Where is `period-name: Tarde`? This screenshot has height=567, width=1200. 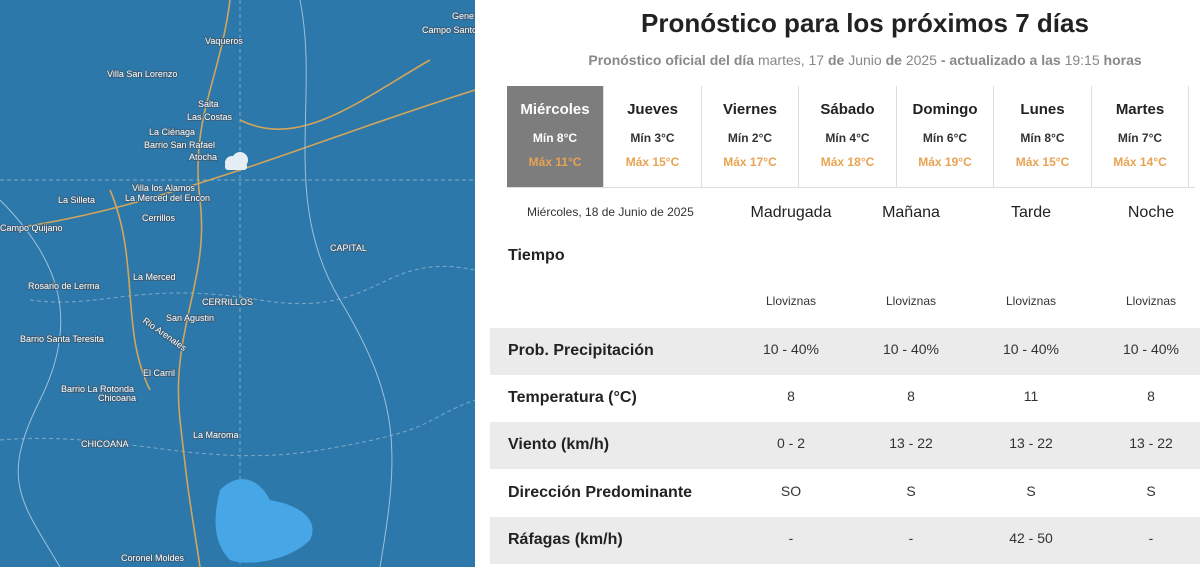
period-name: Tarde is located at coordinates (1031, 212).